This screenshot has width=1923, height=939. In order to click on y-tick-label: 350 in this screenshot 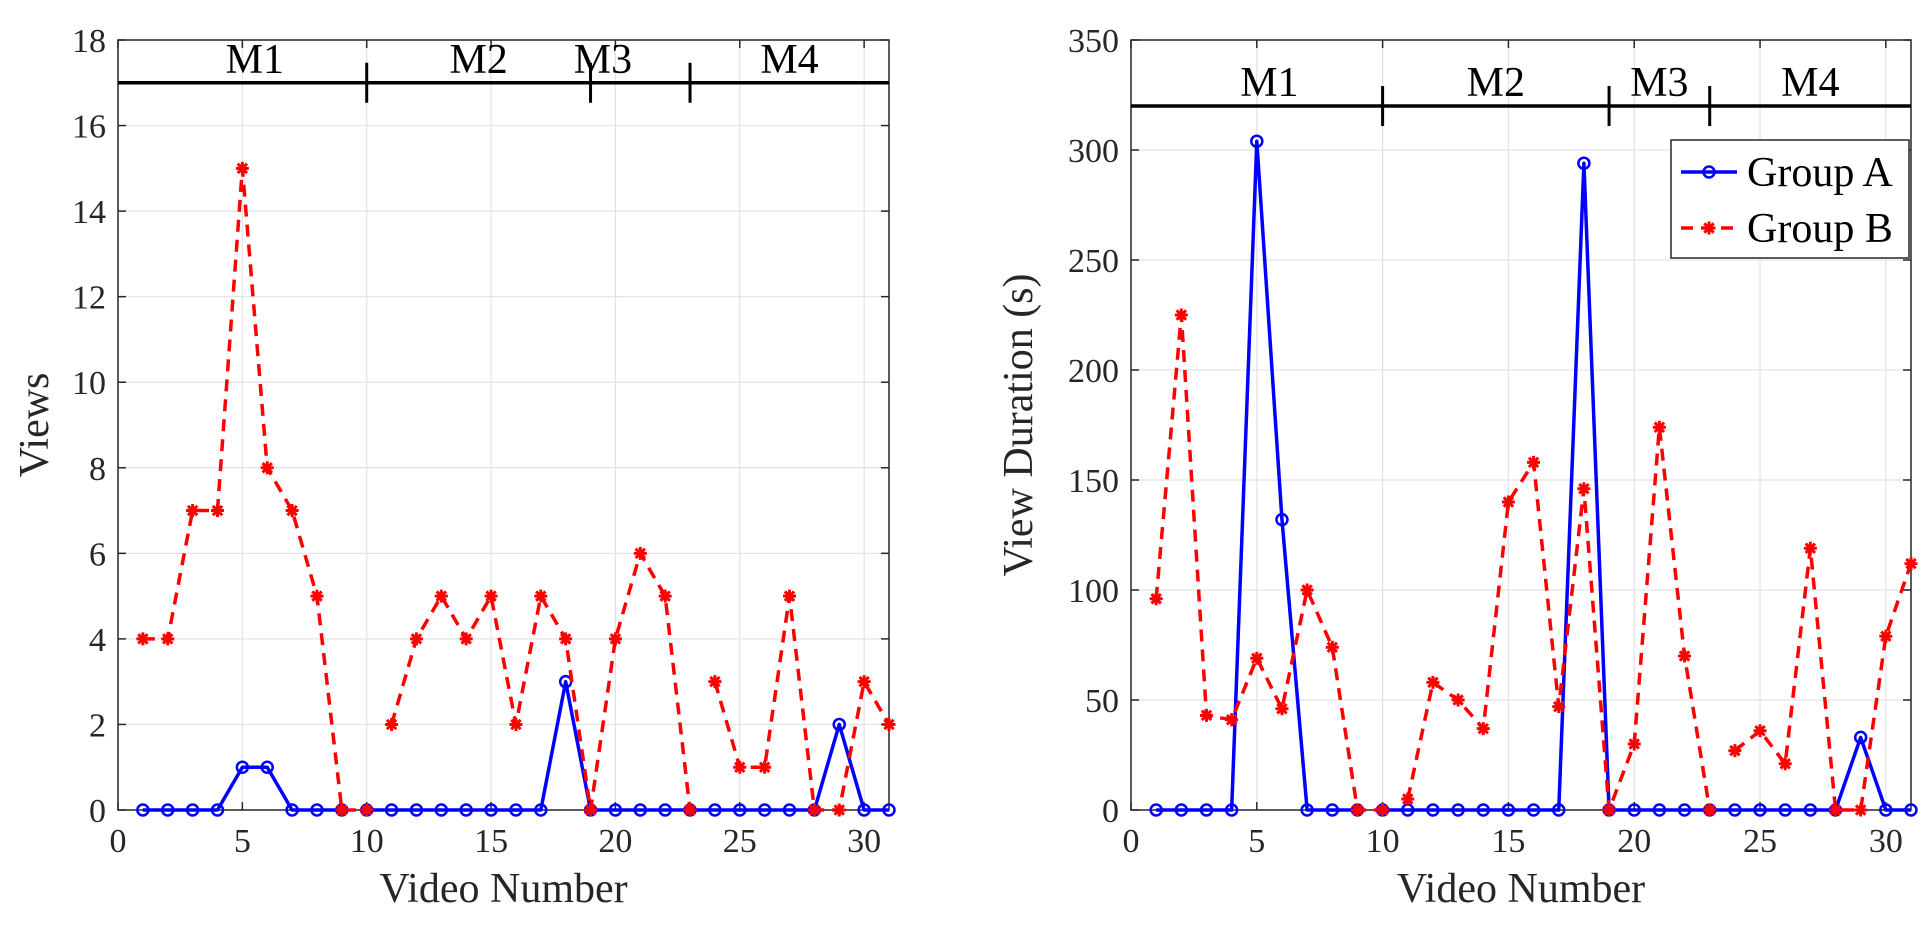, I will do `click(1093, 41)`.